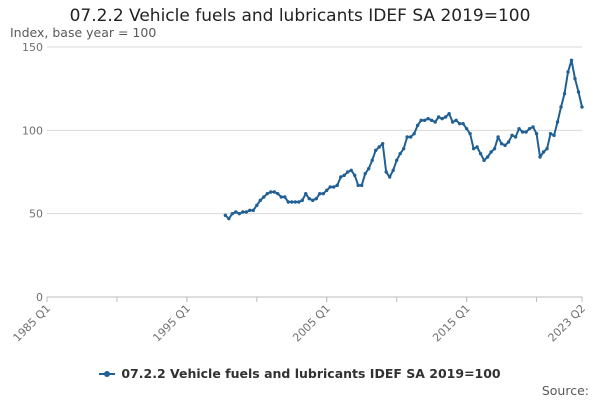  Describe the element at coordinates (107, 373) in the screenshot. I see `legend-line-marker-icon` at that location.